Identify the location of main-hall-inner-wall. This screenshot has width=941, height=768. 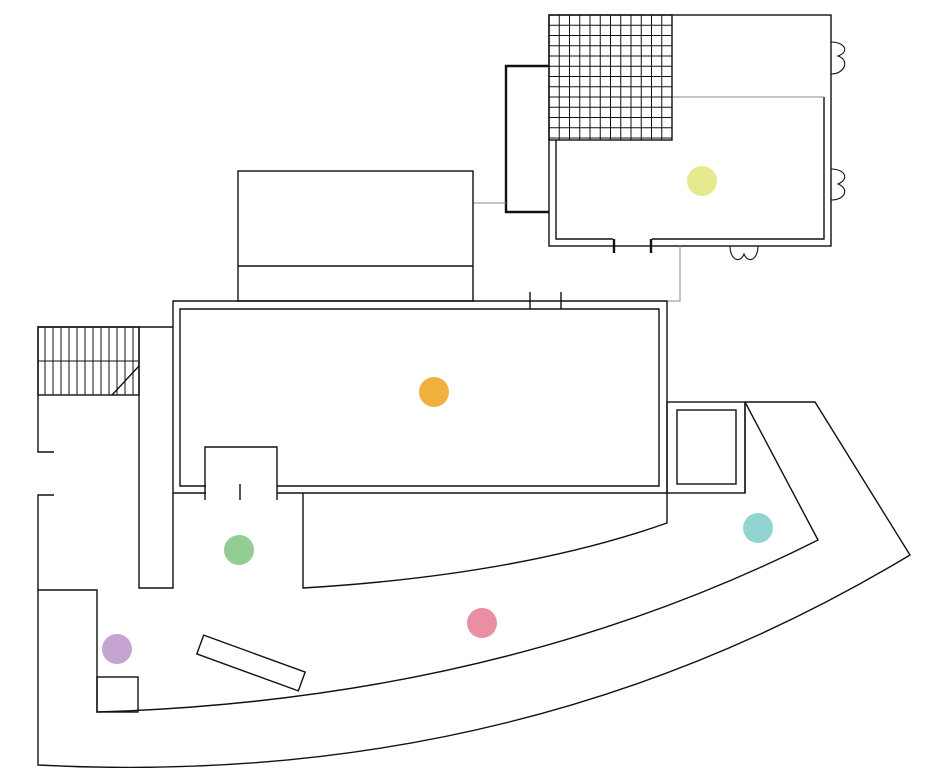
(419, 397).